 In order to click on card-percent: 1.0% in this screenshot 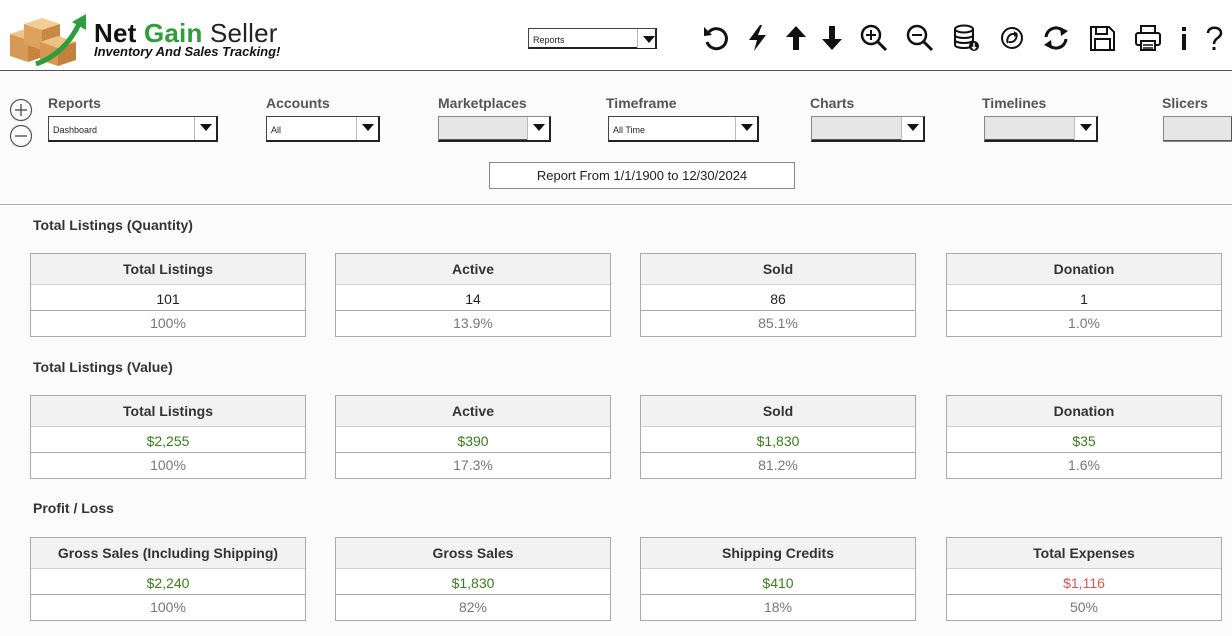, I will do `click(1084, 323)`.